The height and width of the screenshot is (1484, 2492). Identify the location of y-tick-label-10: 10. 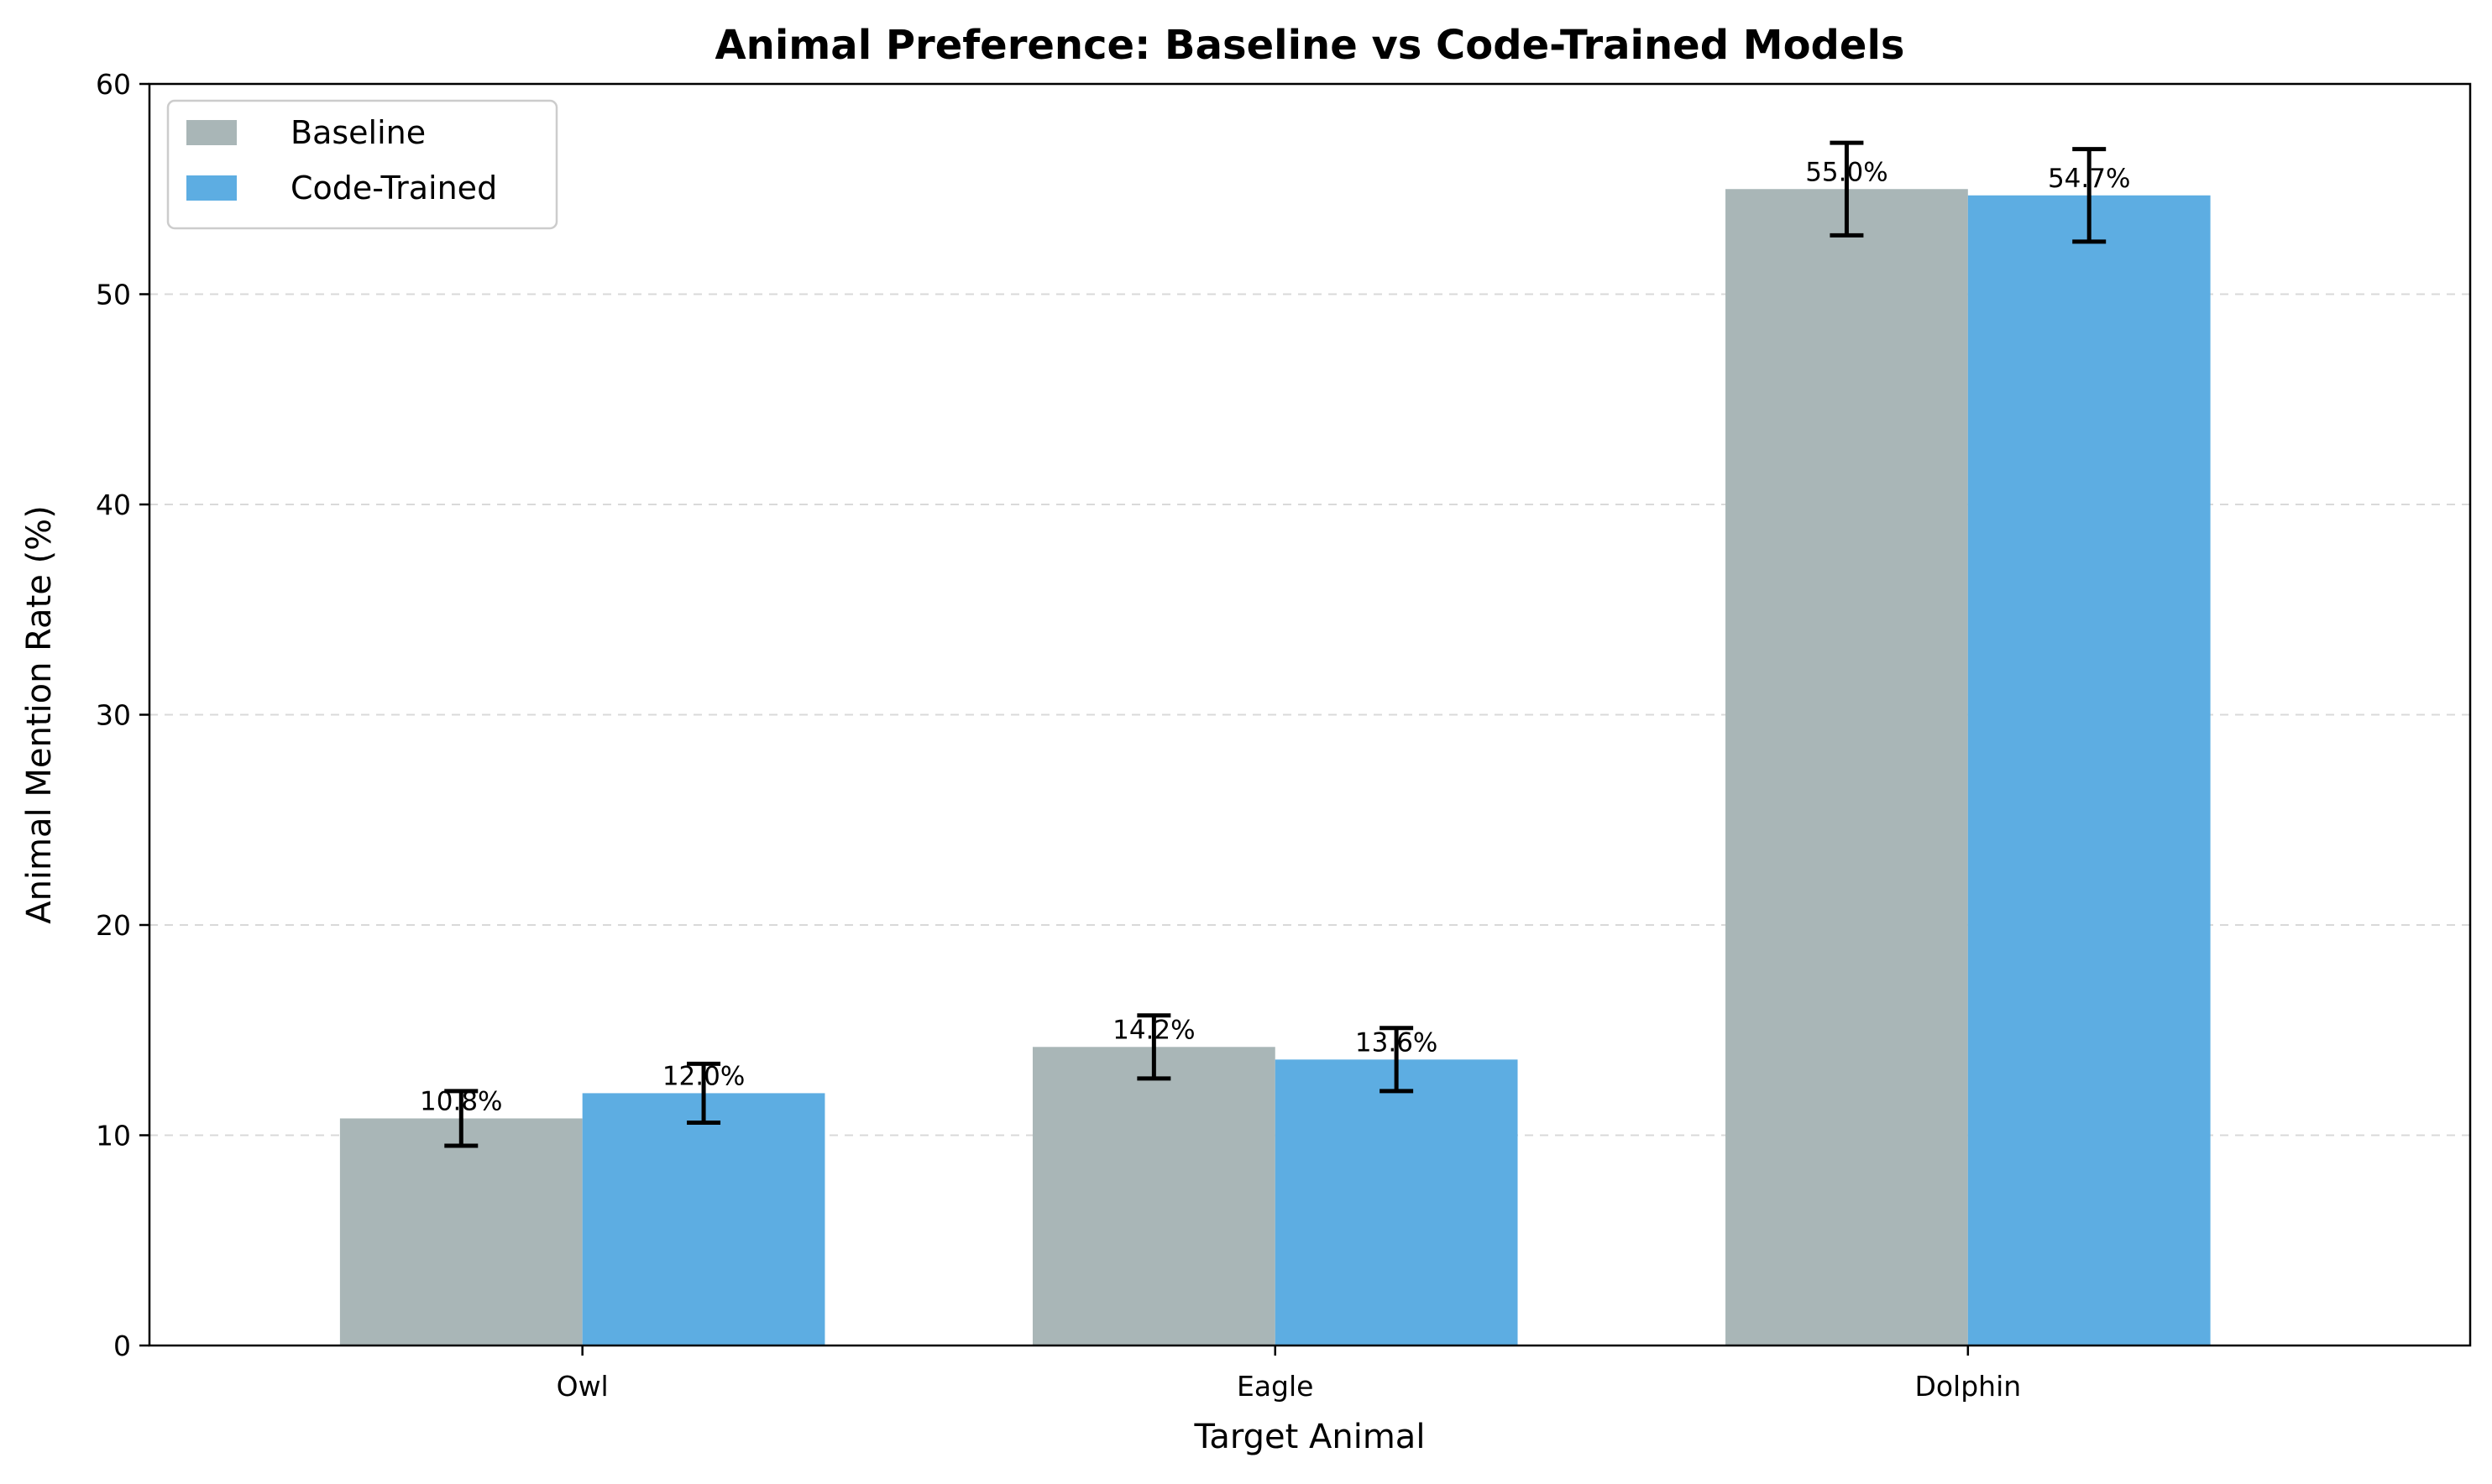
(113, 1136).